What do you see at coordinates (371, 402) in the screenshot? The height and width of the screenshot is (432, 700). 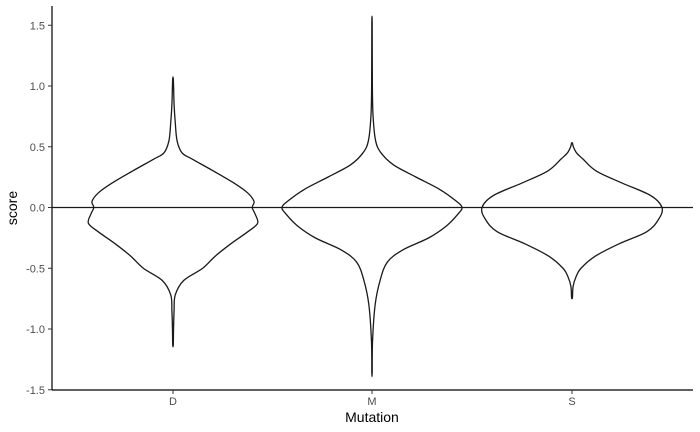 I see `x-tick-label: M` at bounding box center [371, 402].